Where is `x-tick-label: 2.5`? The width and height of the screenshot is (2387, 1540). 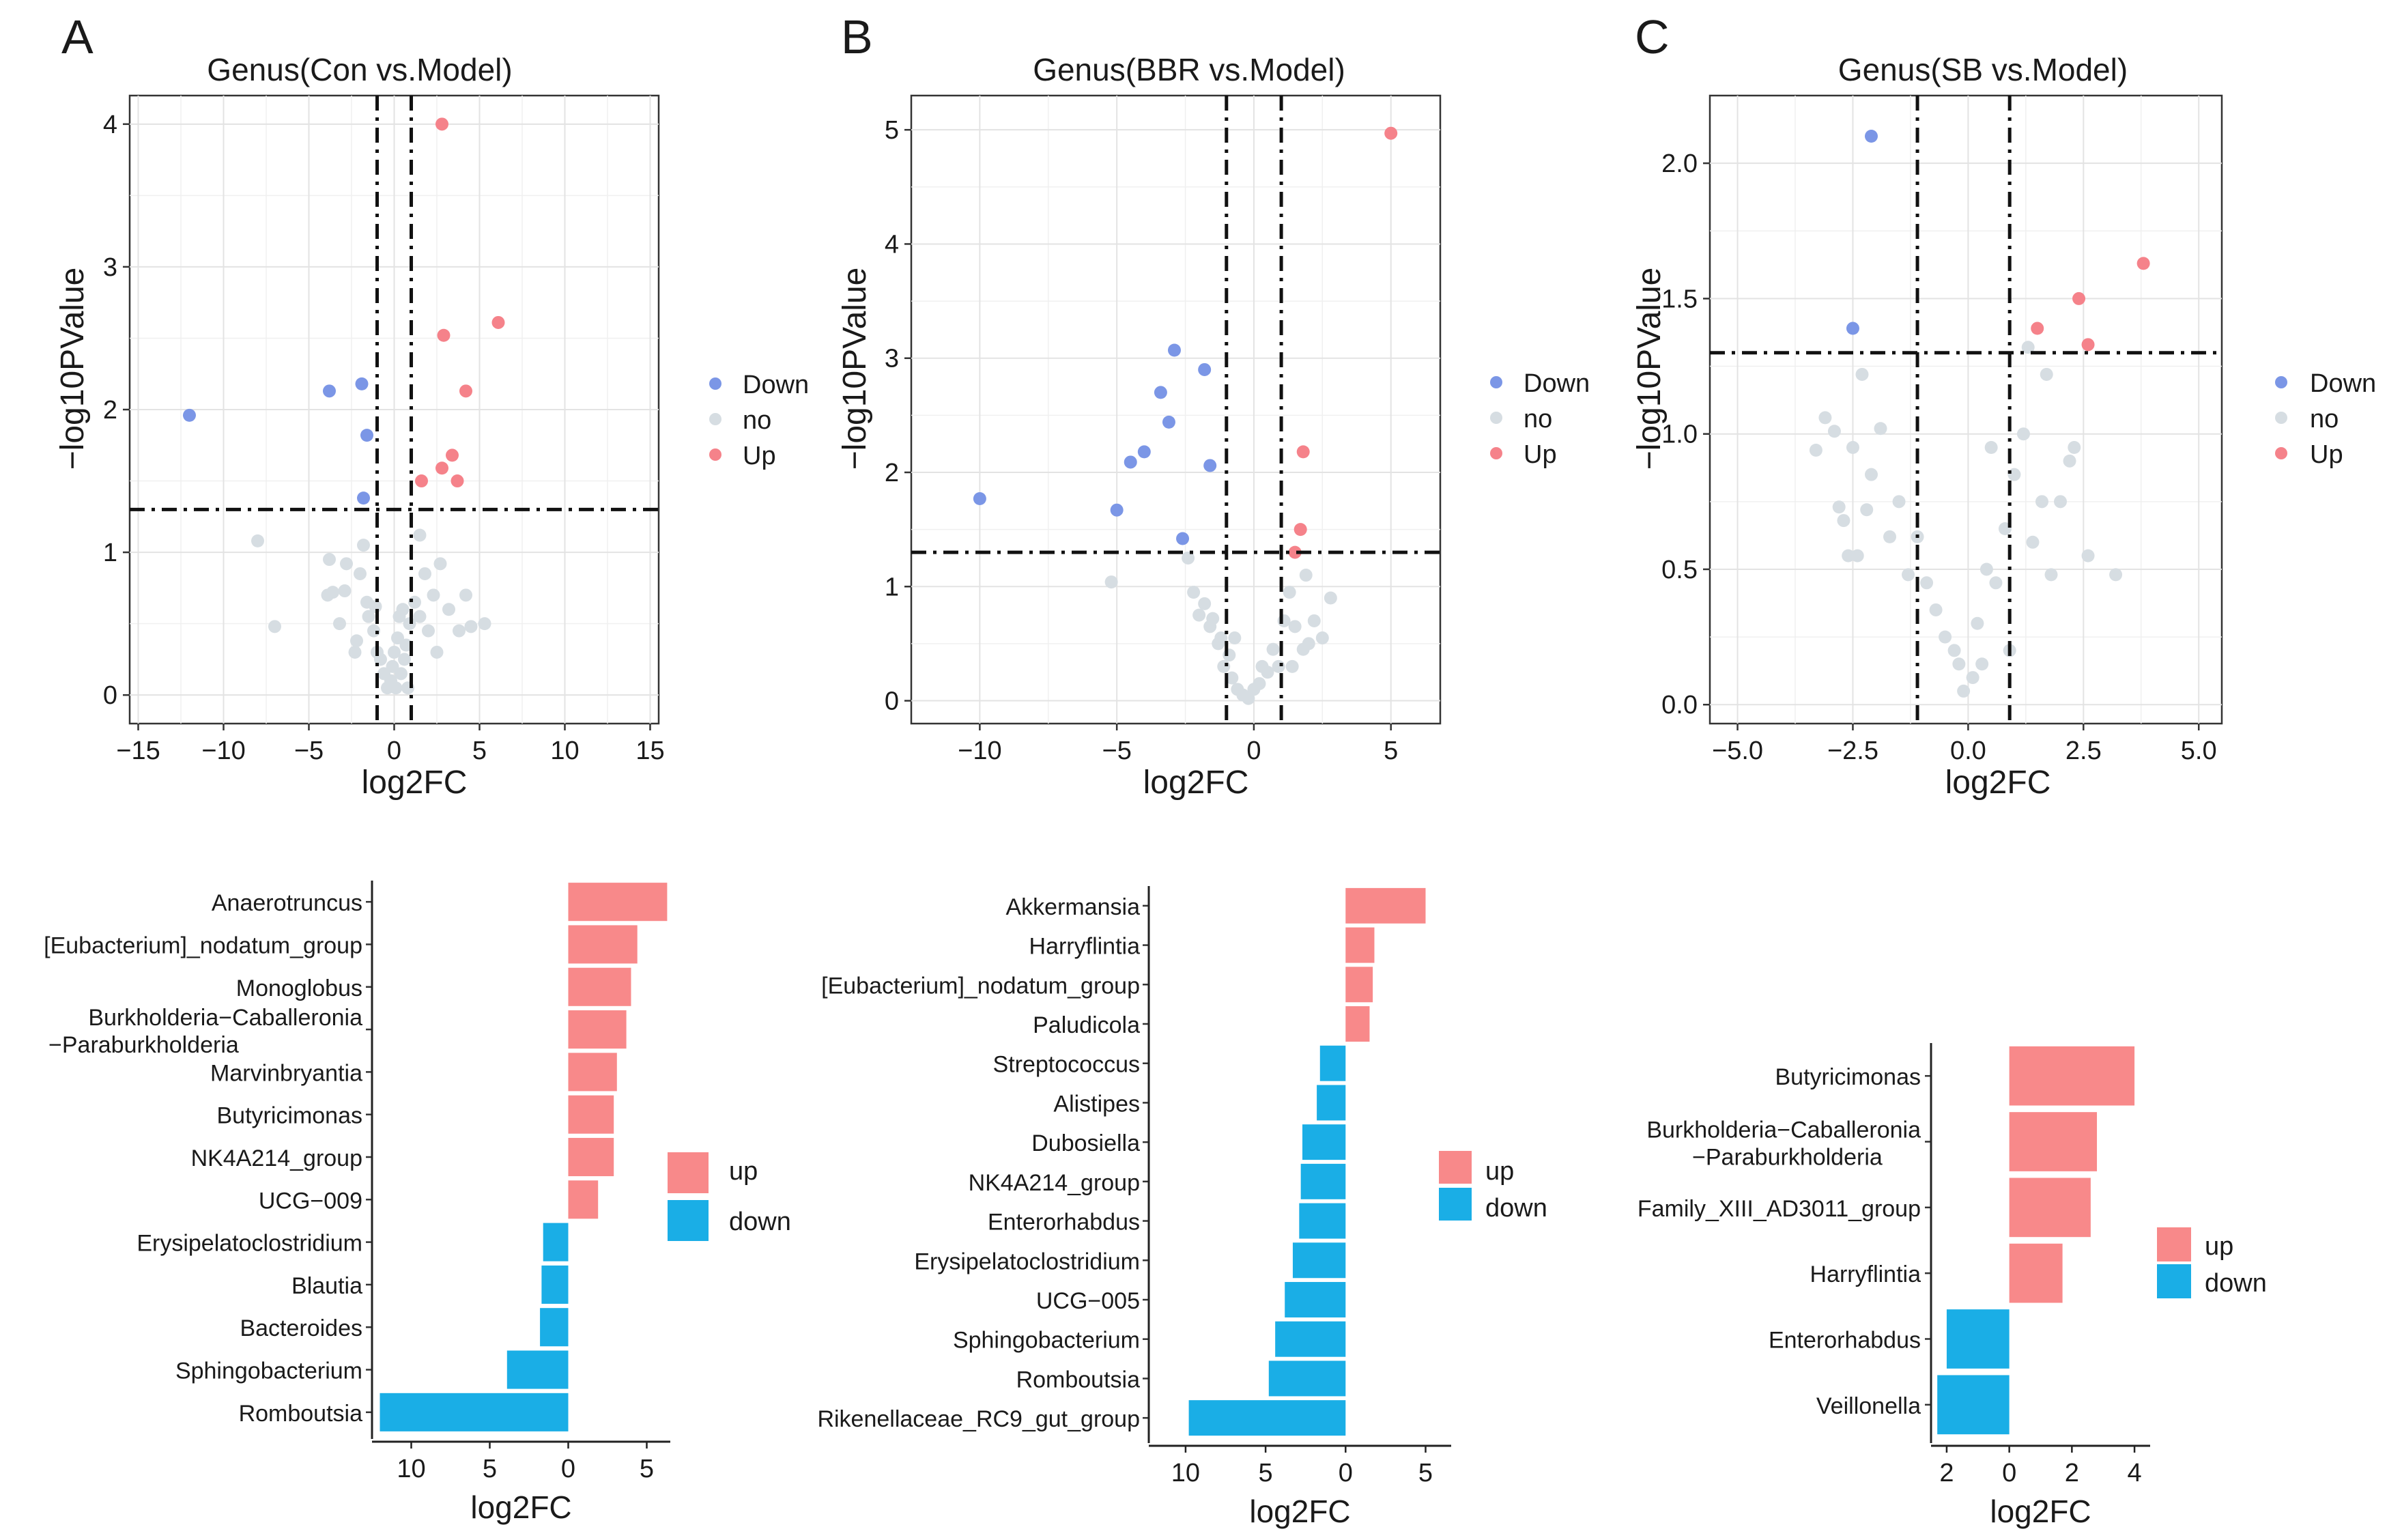 x-tick-label: 2.5 is located at coordinates (2084, 751).